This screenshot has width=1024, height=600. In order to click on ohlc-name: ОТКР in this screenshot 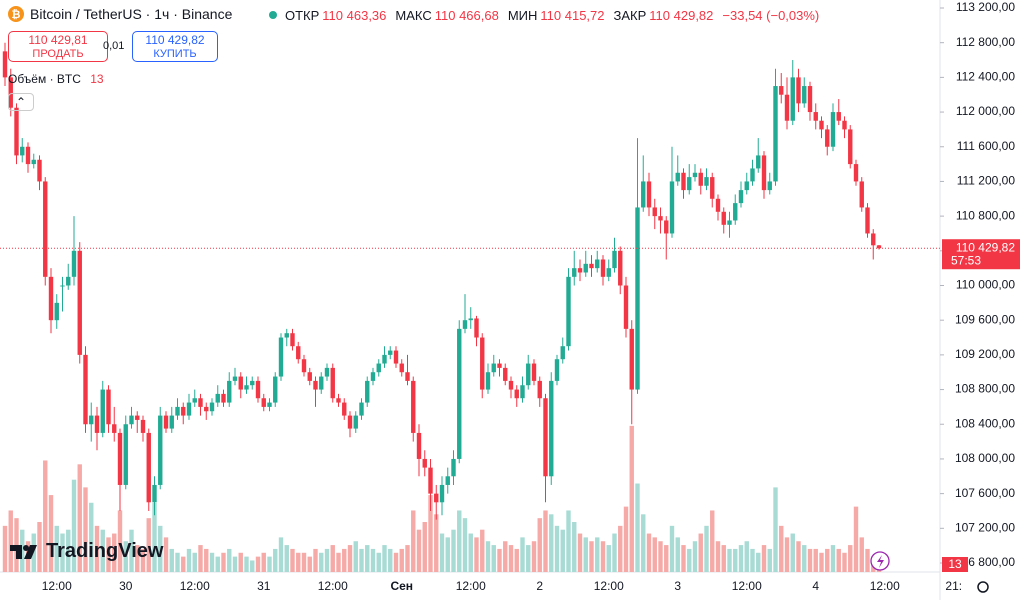, I will do `click(302, 15)`.